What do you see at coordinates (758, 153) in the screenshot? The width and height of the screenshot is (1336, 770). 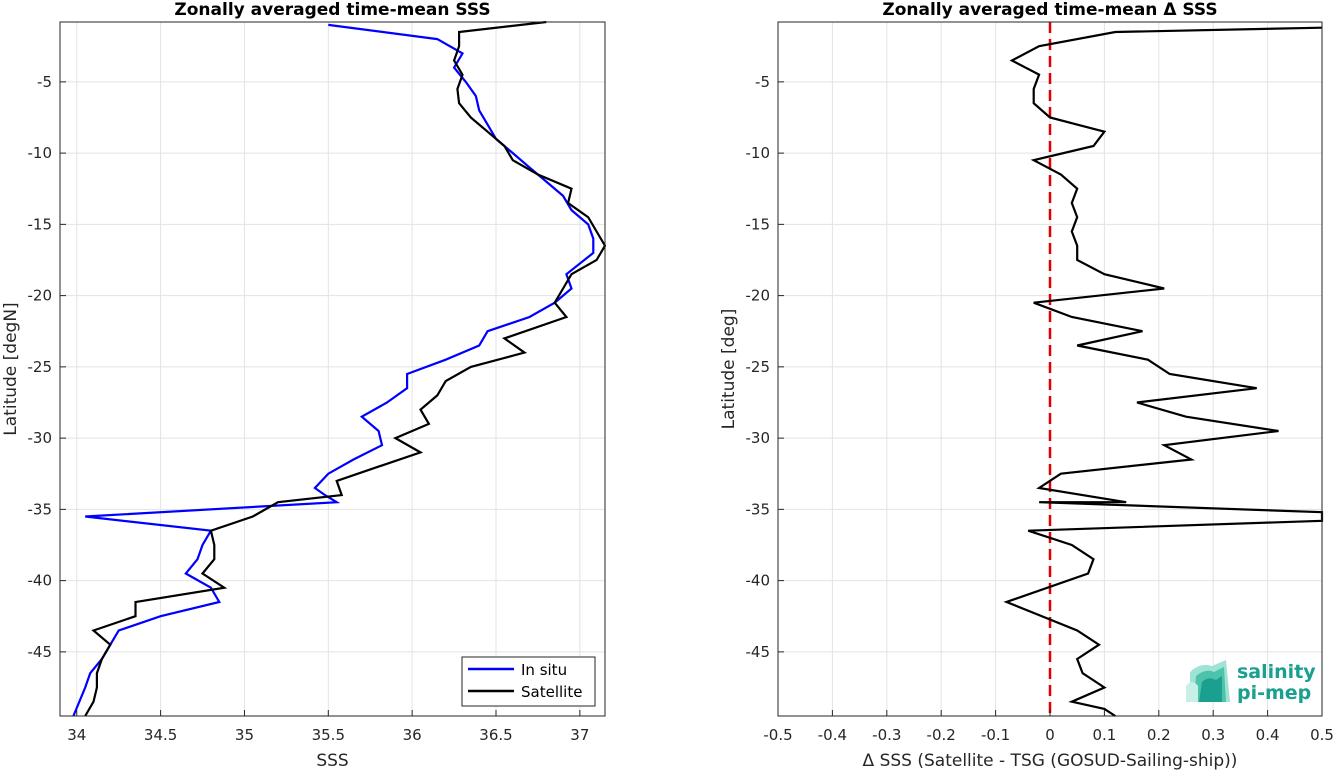 I see `delta-y-tick-label: -10` at bounding box center [758, 153].